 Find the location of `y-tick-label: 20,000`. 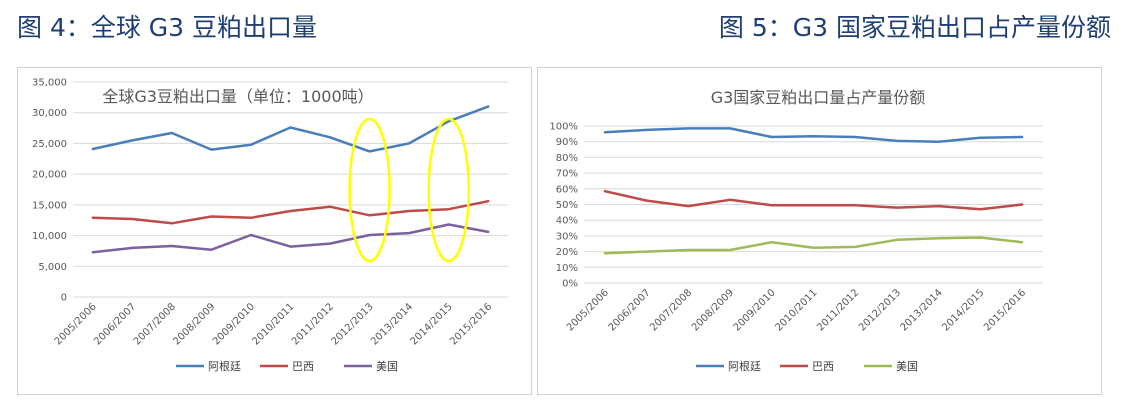

y-tick-label: 20,000 is located at coordinates (49, 175).